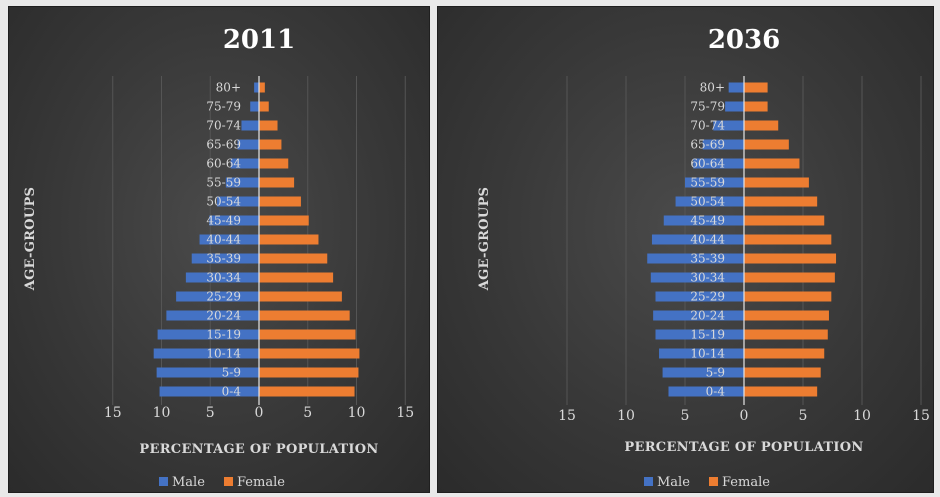  I want to click on y-axis-title: AGE-GROUPS, so click(484, 239).